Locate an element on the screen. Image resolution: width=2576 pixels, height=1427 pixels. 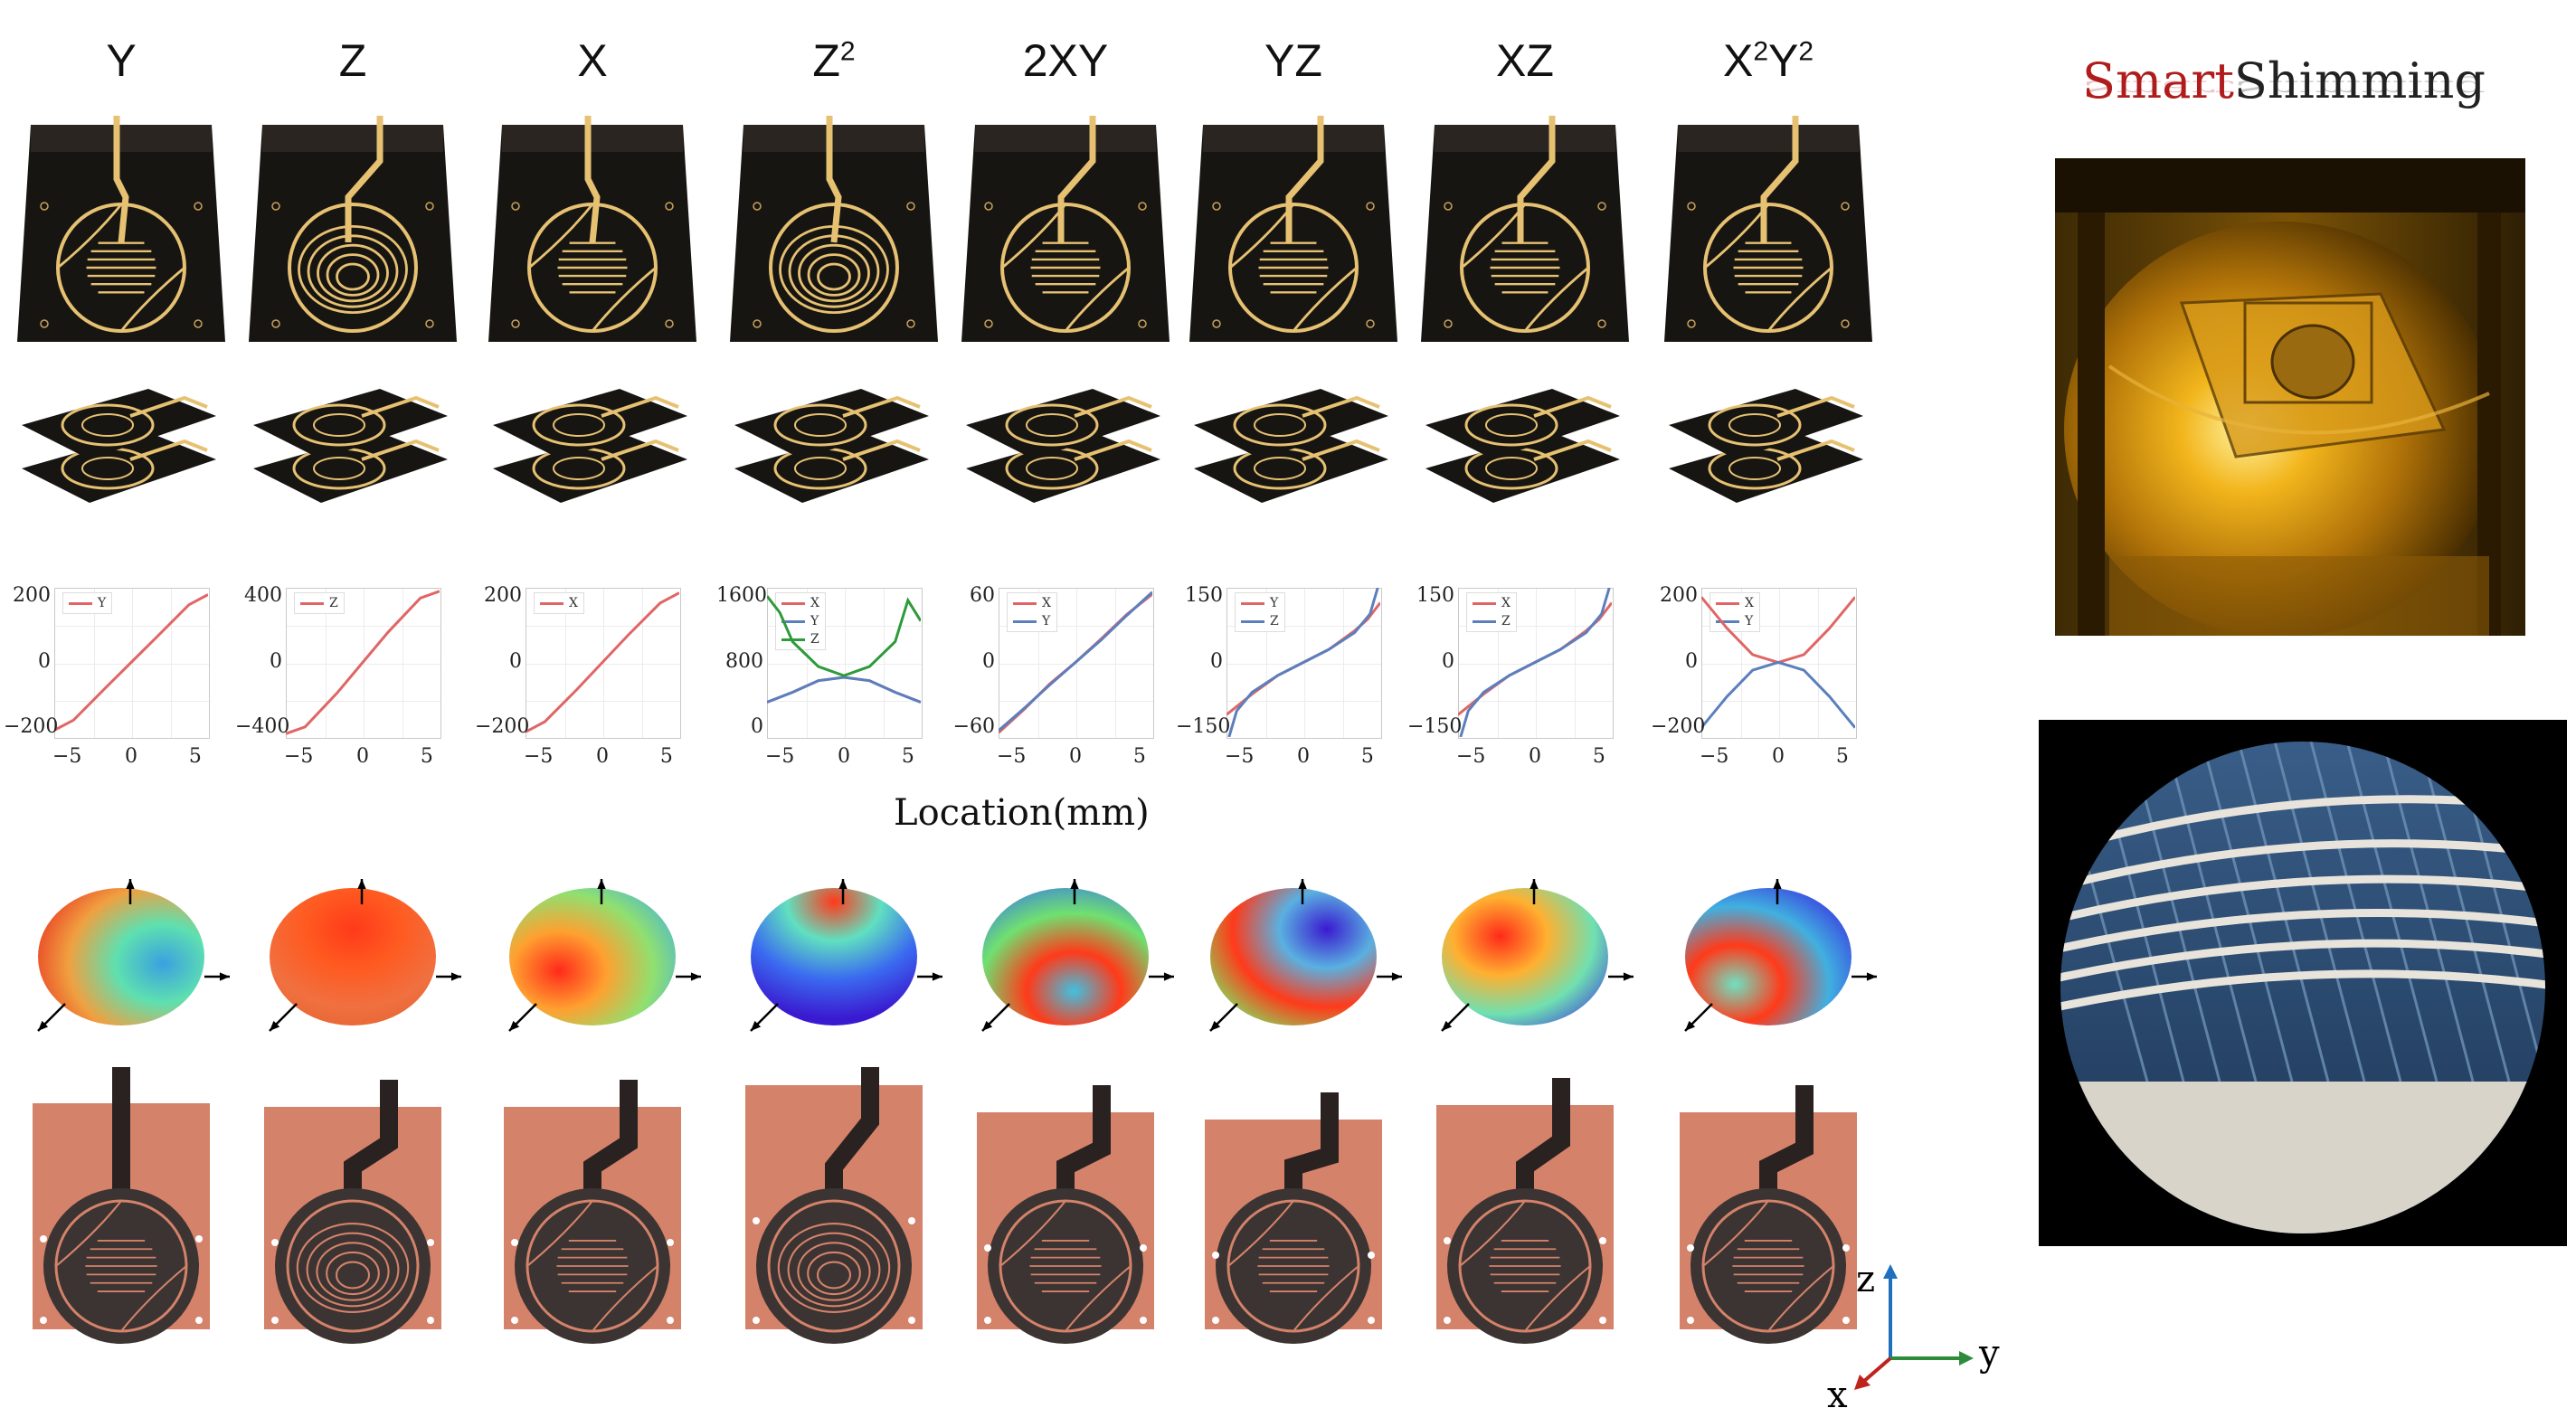
title-superscript-2: 2 is located at coordinates (1806, 52).